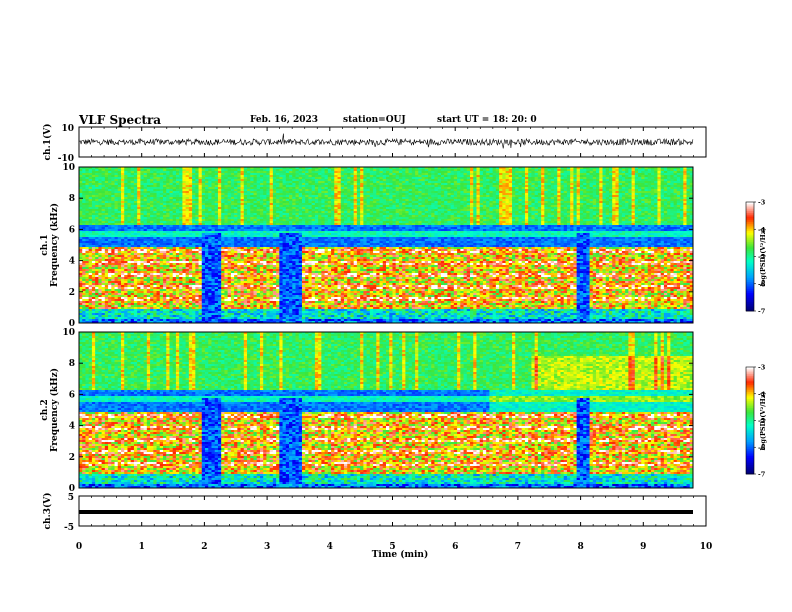 Image resolution: width=792 pixels, height=612 pixels. I want to click on ch1-waveform-frame, so click(392, 142).